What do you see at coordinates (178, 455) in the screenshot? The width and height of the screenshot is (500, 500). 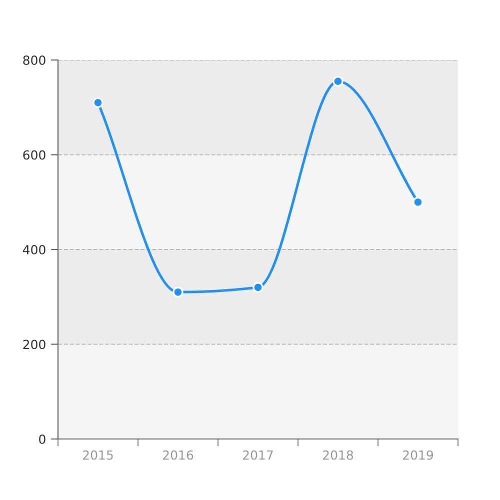 I see `x-tick-label: 2016` at bounding box center [178, 455].